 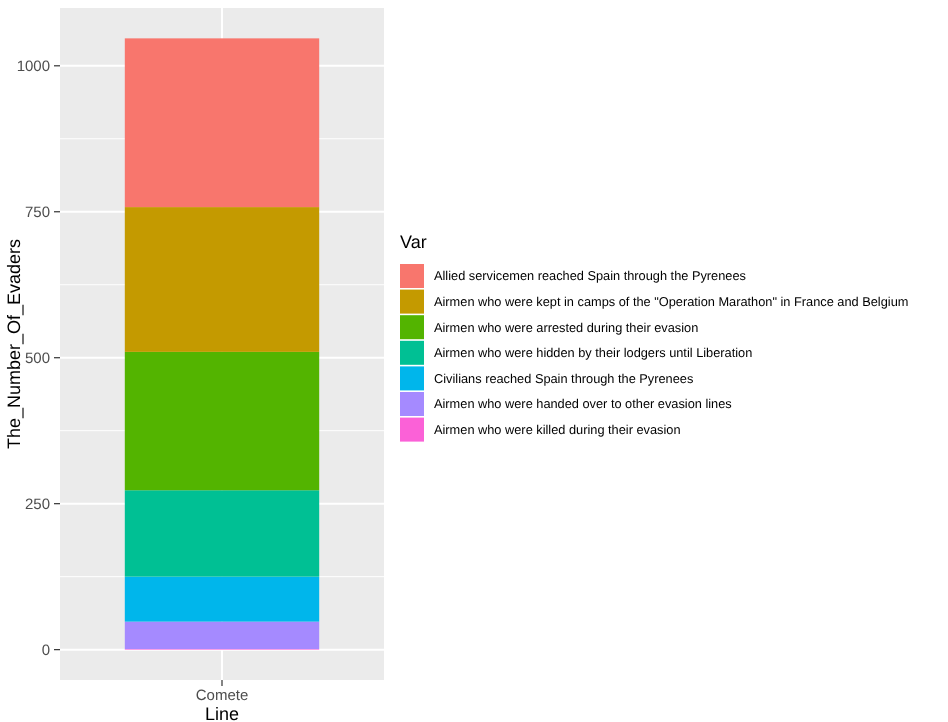 I want to click on legend-title: Var, so click(x=413, y=242).